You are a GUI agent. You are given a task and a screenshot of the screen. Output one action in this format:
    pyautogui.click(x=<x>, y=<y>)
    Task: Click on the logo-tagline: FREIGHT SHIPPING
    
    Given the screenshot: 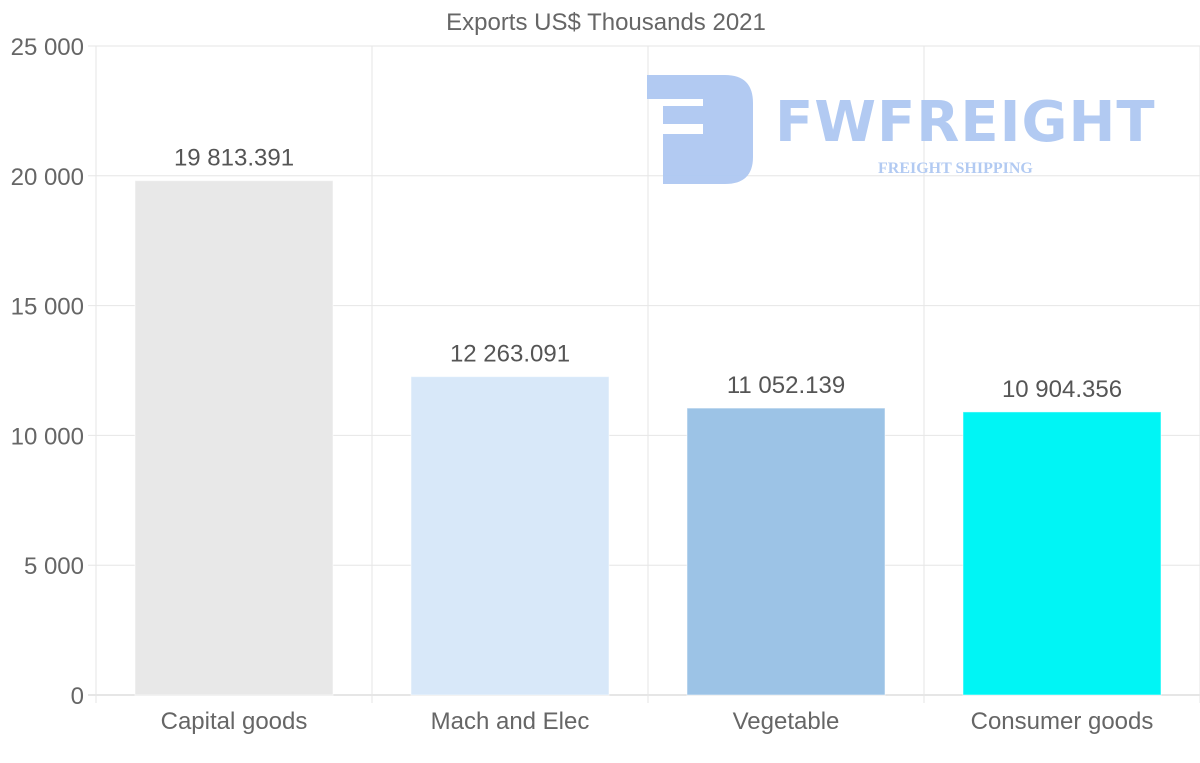 What is the action you would take?
    pyautogui.click(x=955, y=168)
    